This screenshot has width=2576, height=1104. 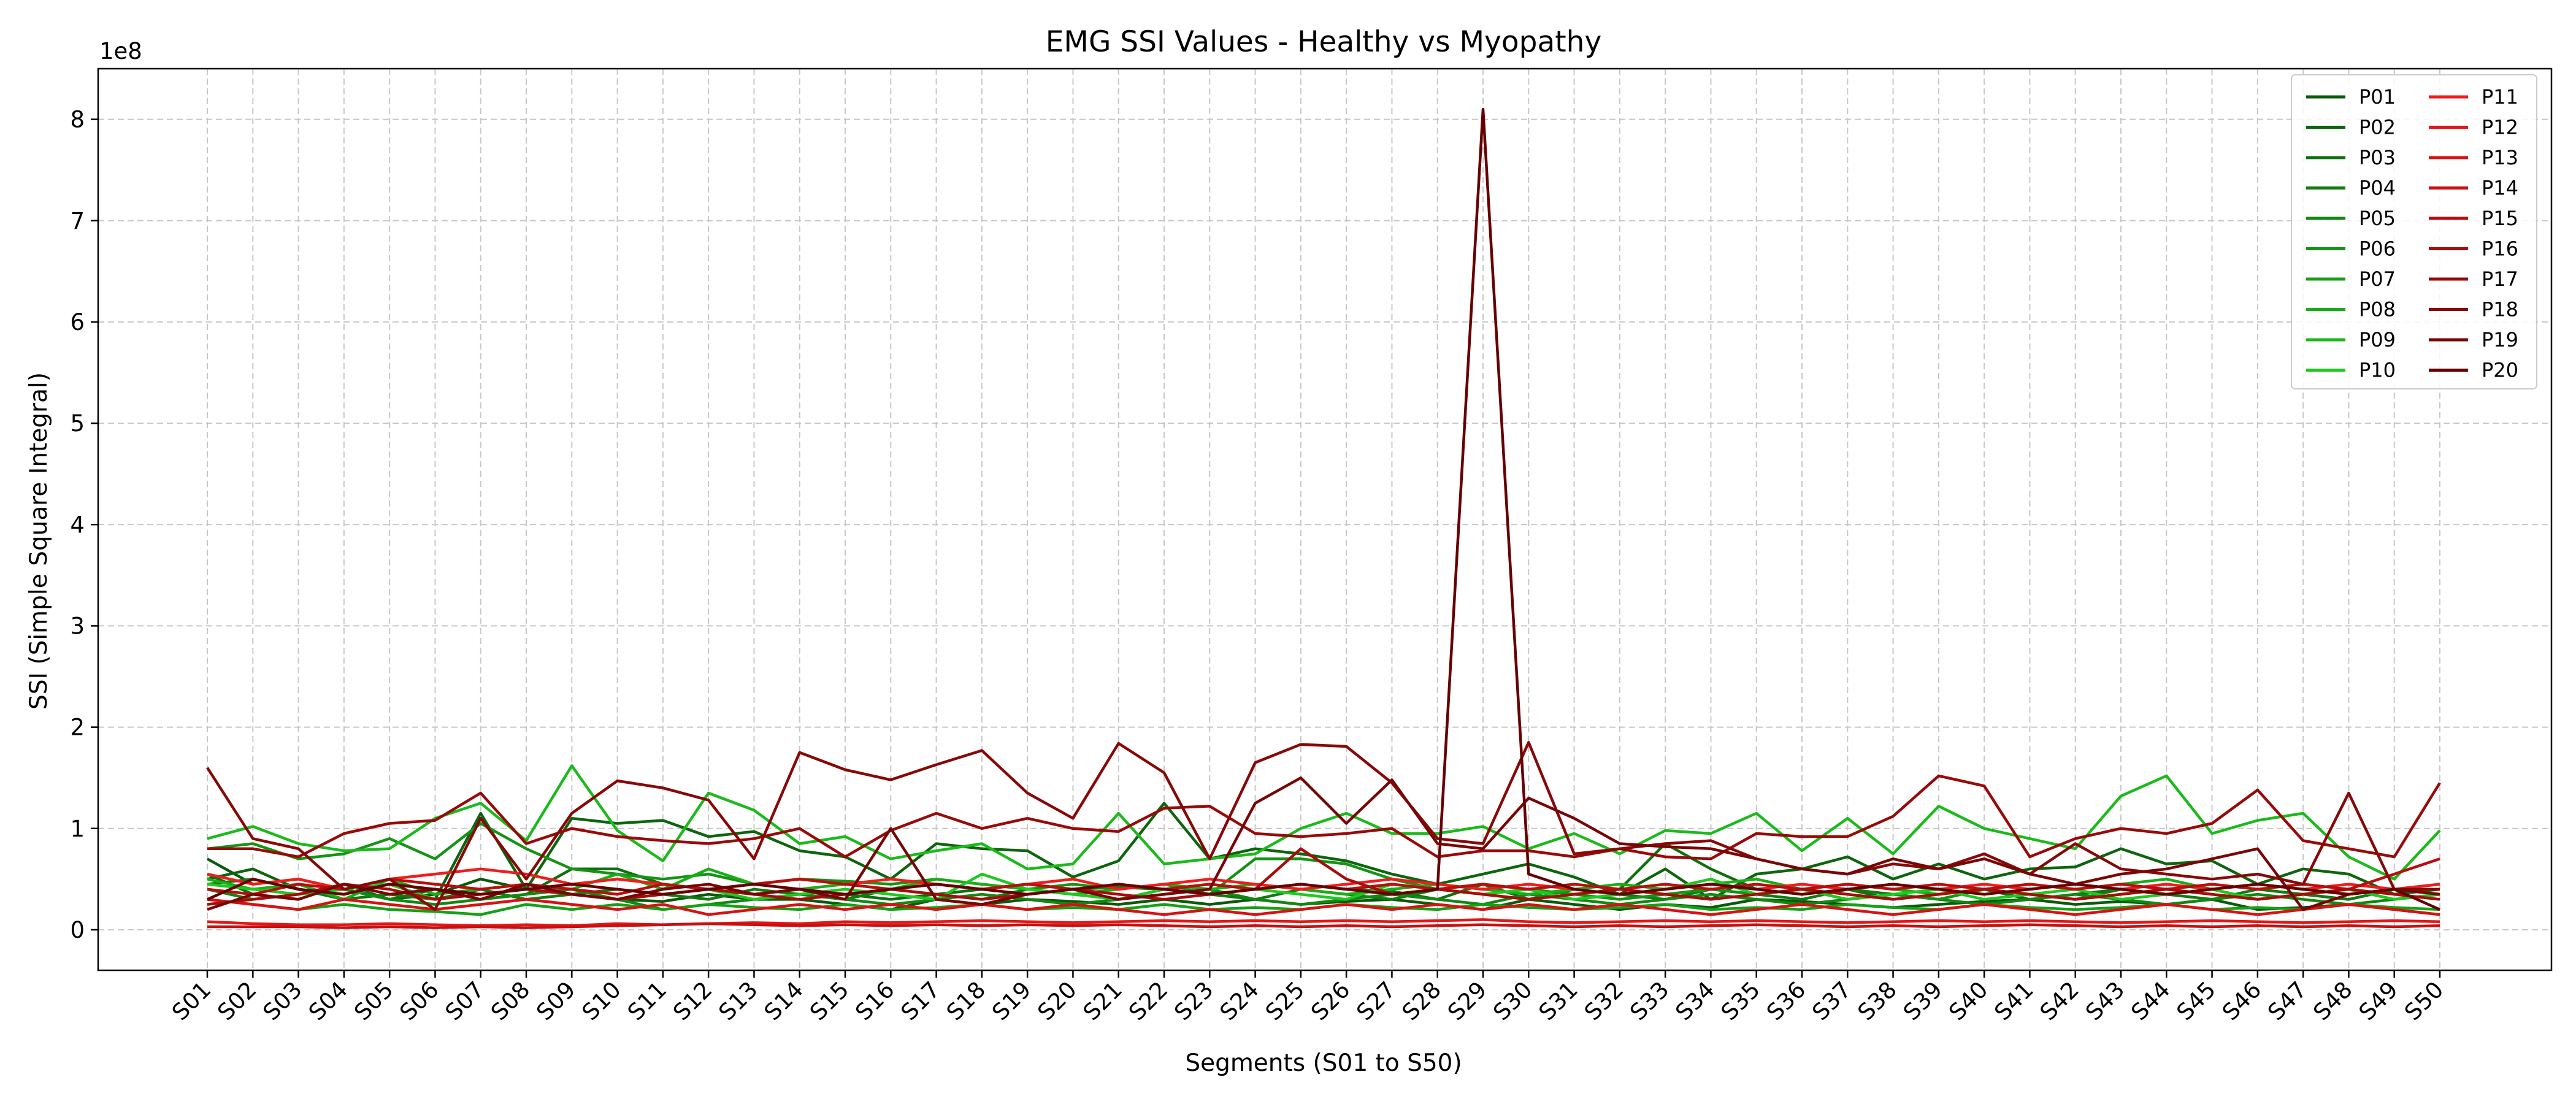 What do you see at coordinates (77, 728) in the screenshot?
I see `y-tick-label: 2` at bounding box center [77, 728].